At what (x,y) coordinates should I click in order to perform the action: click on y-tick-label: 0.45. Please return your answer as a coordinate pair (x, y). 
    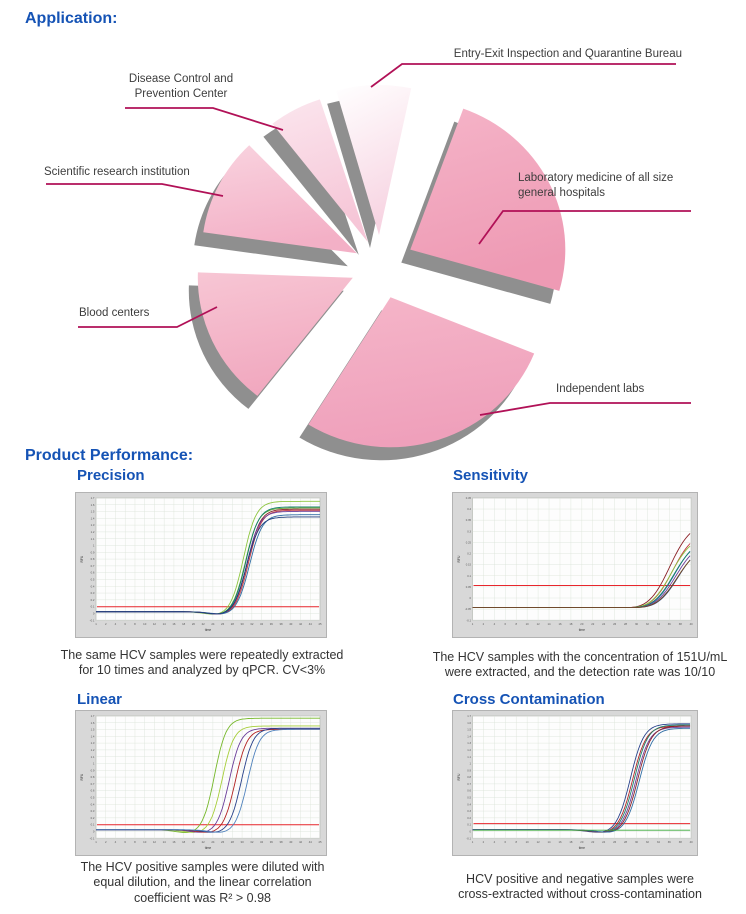
    Looking at the image, I should click on (469, 498).